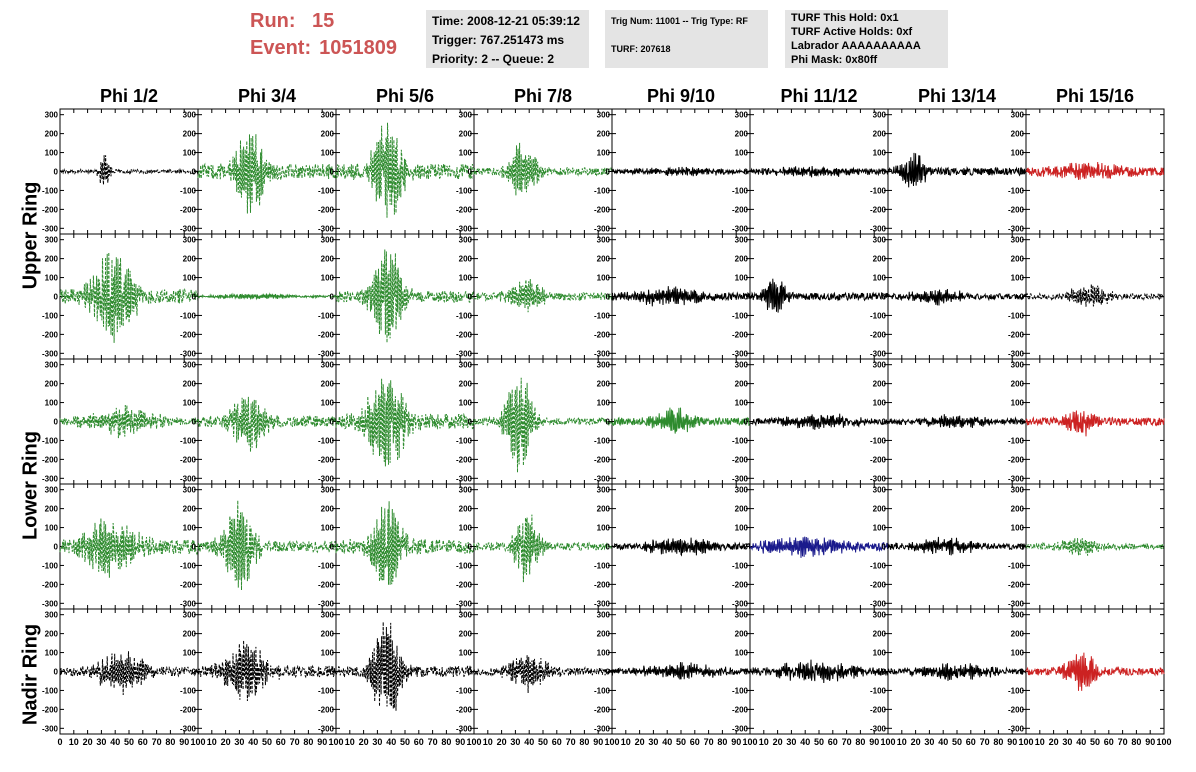 This screenshot has height=772, width=1196. What do you see at coordinates (267, 546) in the screenshot?
I see `panel-frame` at bounding box center [267, 546].